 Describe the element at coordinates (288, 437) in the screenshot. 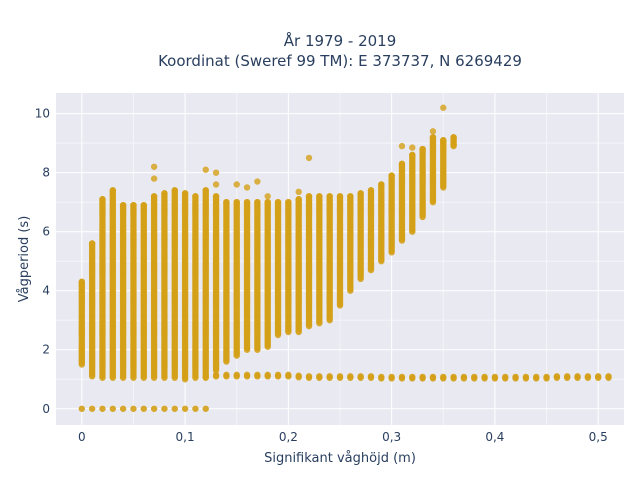

I see `x-tick-label: 0,2` at that location.